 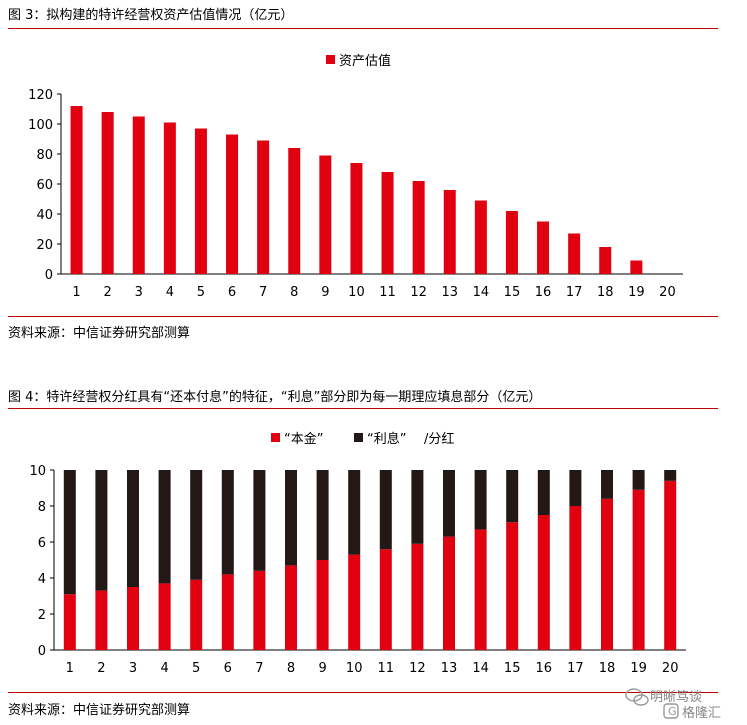 I want to click on legend-swatch-interest, so click(x=358, y=437).